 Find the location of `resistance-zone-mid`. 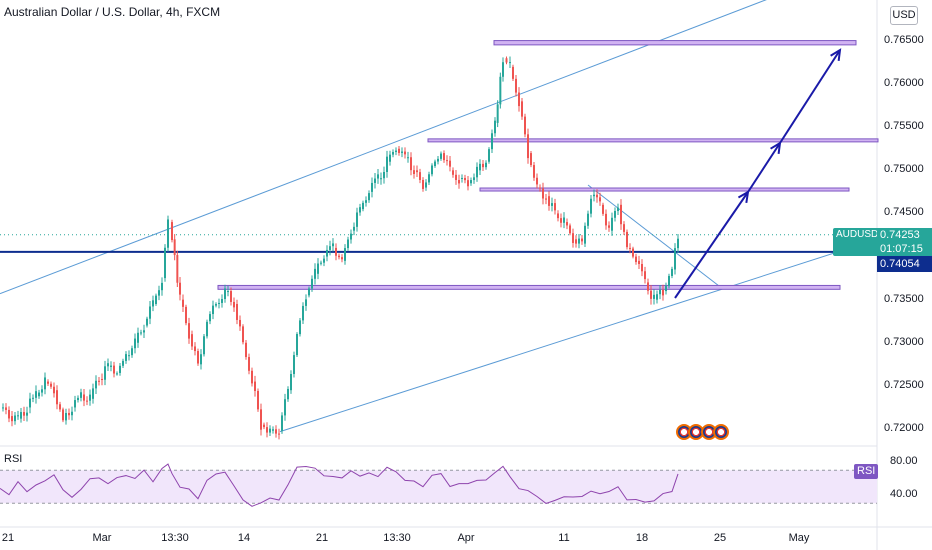

resistance-zone-mid is located at coordinates (653, 140).